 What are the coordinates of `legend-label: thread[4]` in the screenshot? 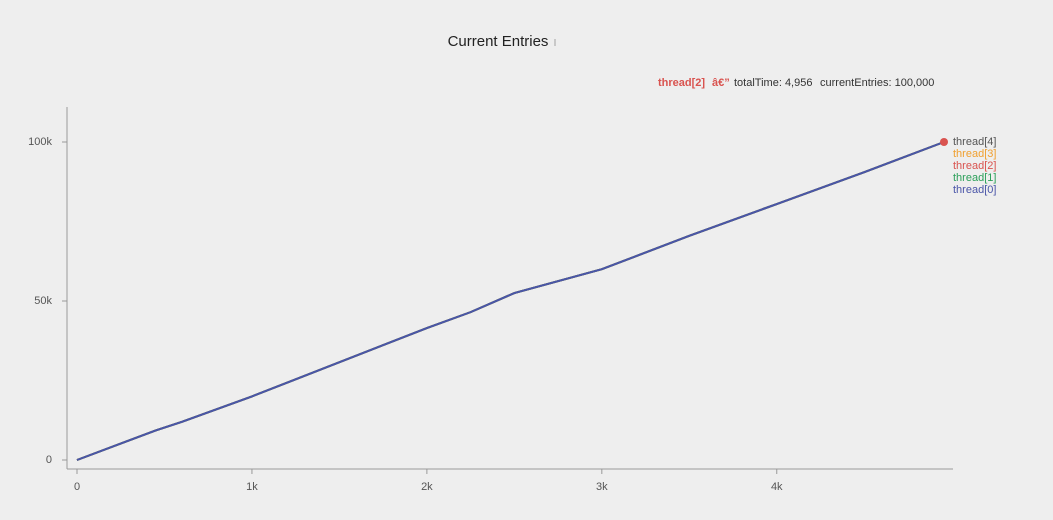 It's located at (974, 142).